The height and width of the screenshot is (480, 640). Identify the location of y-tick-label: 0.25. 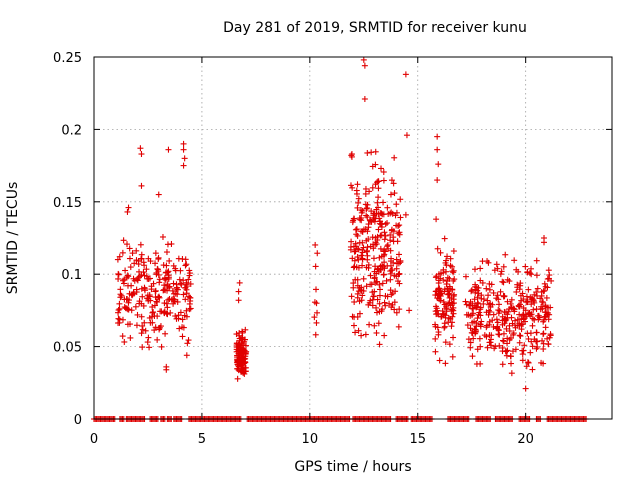
(67, 58).